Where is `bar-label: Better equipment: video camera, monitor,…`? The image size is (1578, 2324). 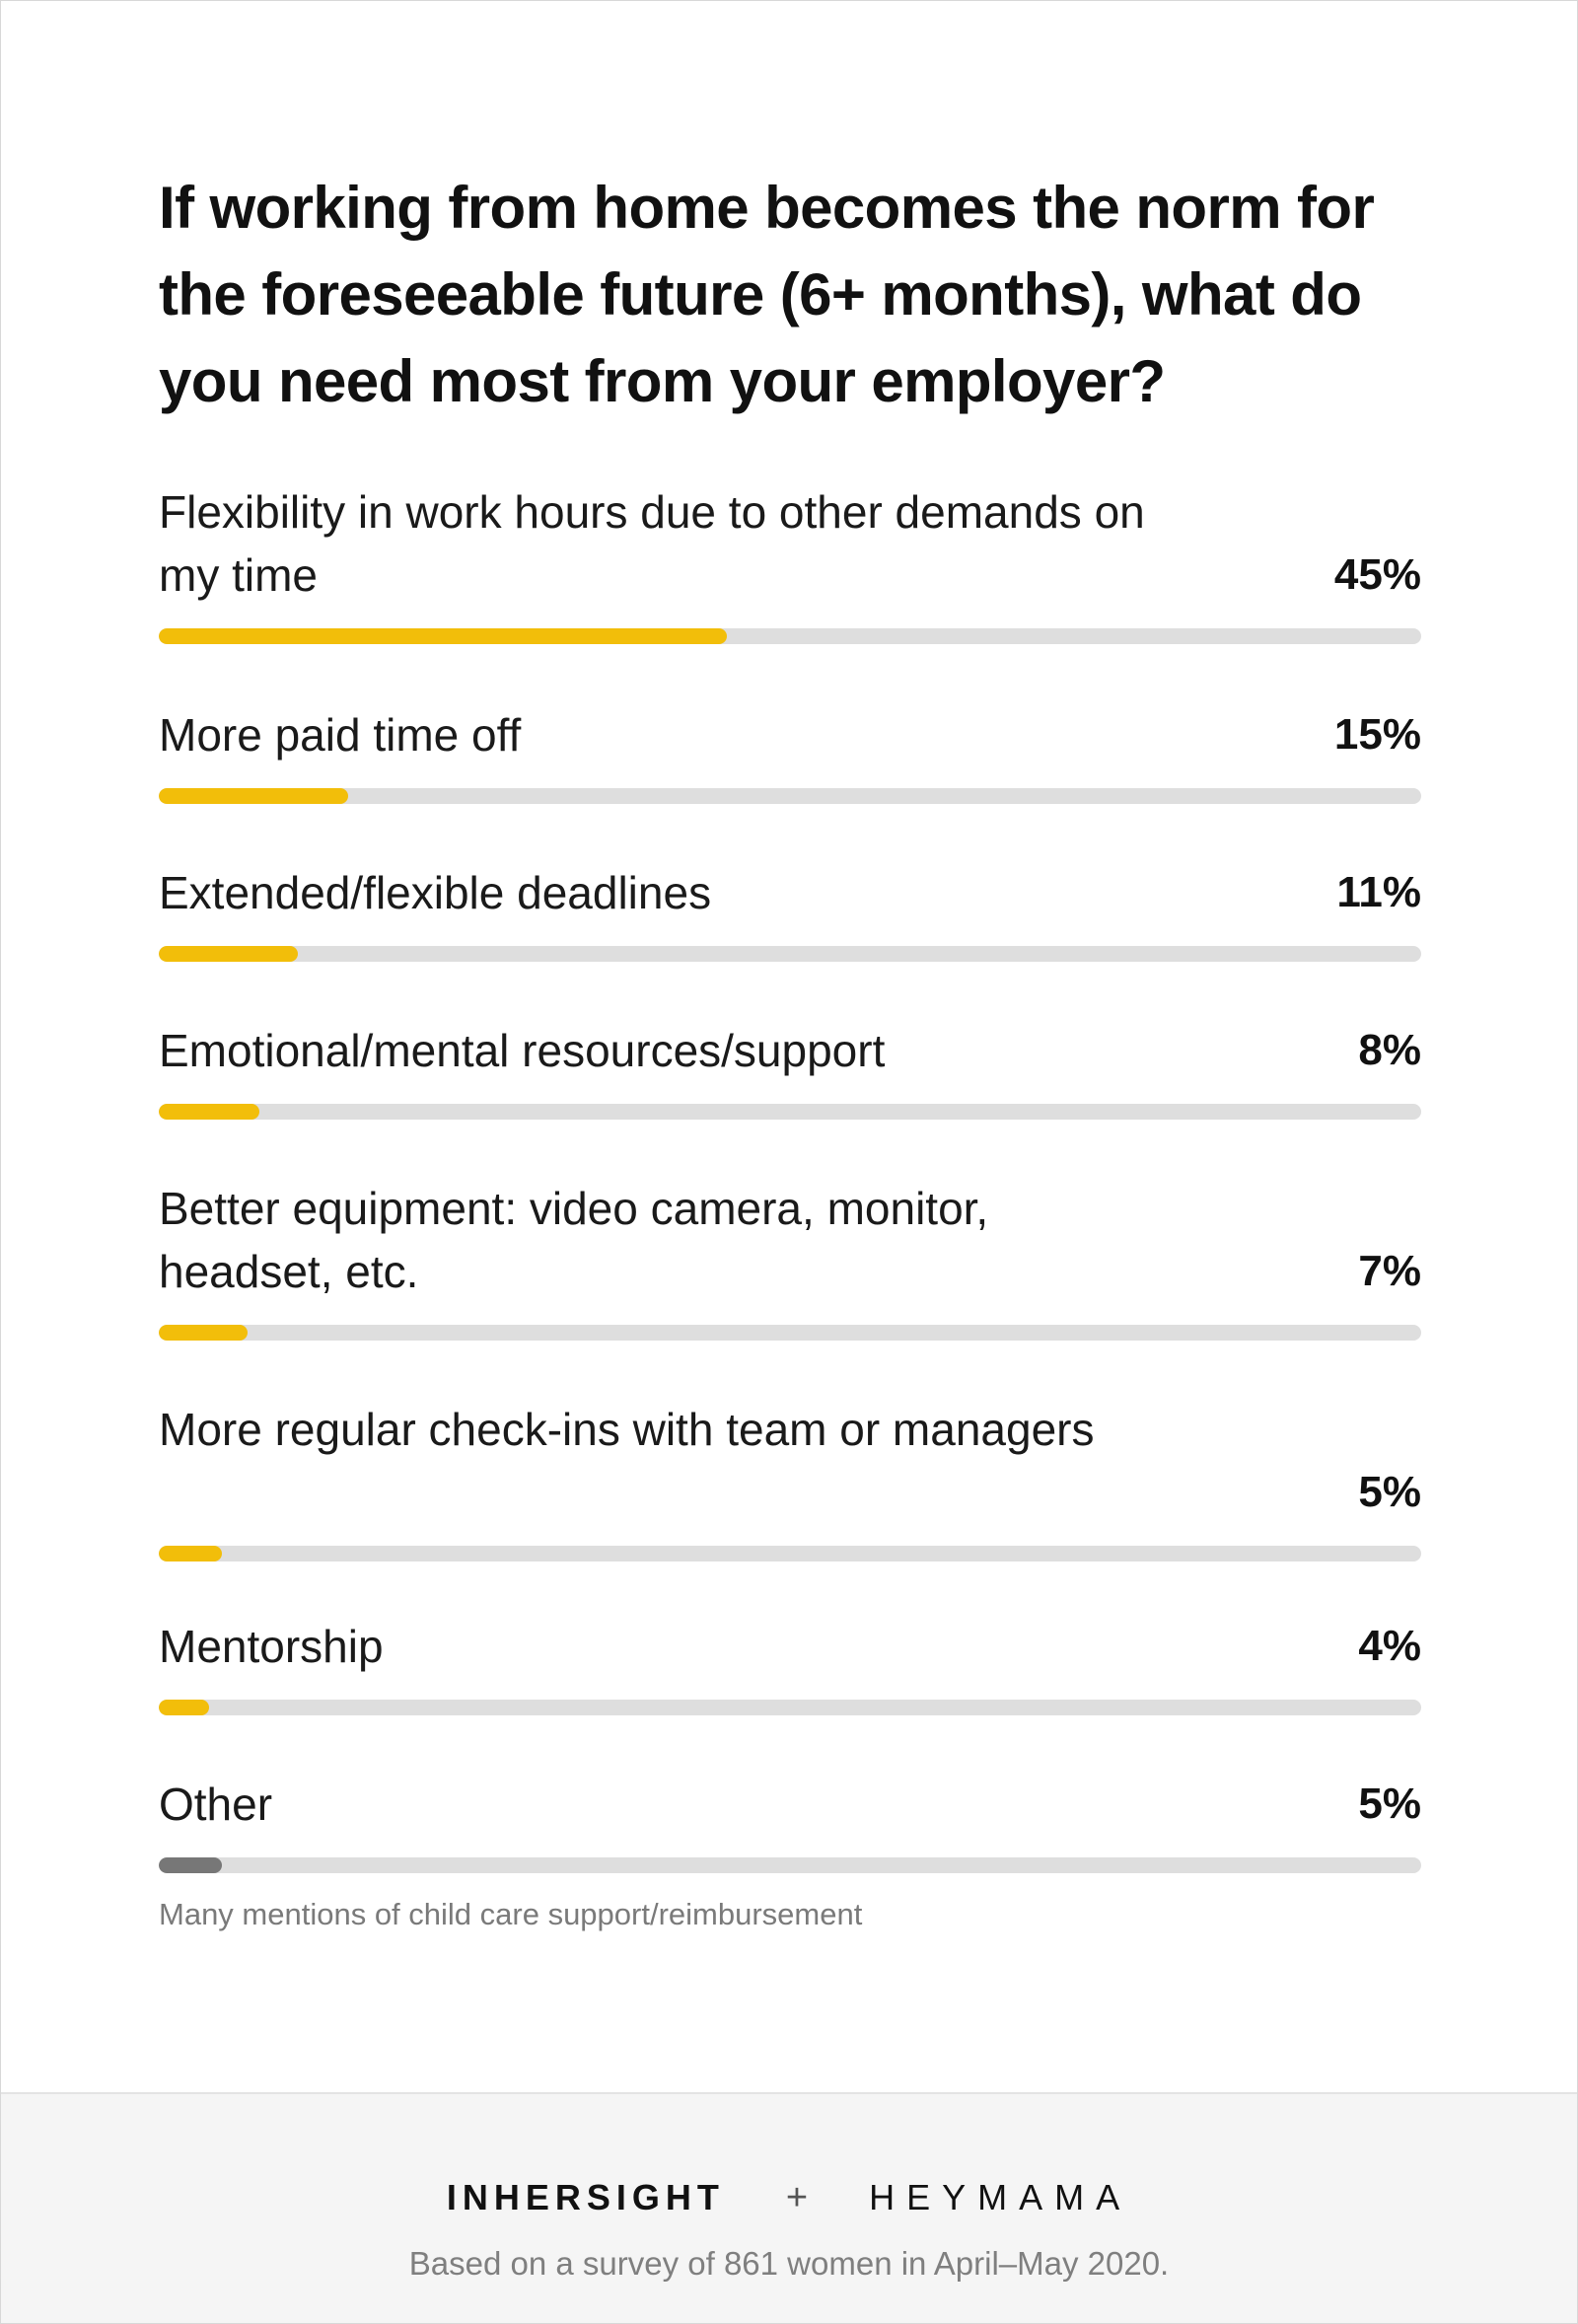
bar-label: Better equipment: video camera, monitor,… is located at coordinates (574, 1240).